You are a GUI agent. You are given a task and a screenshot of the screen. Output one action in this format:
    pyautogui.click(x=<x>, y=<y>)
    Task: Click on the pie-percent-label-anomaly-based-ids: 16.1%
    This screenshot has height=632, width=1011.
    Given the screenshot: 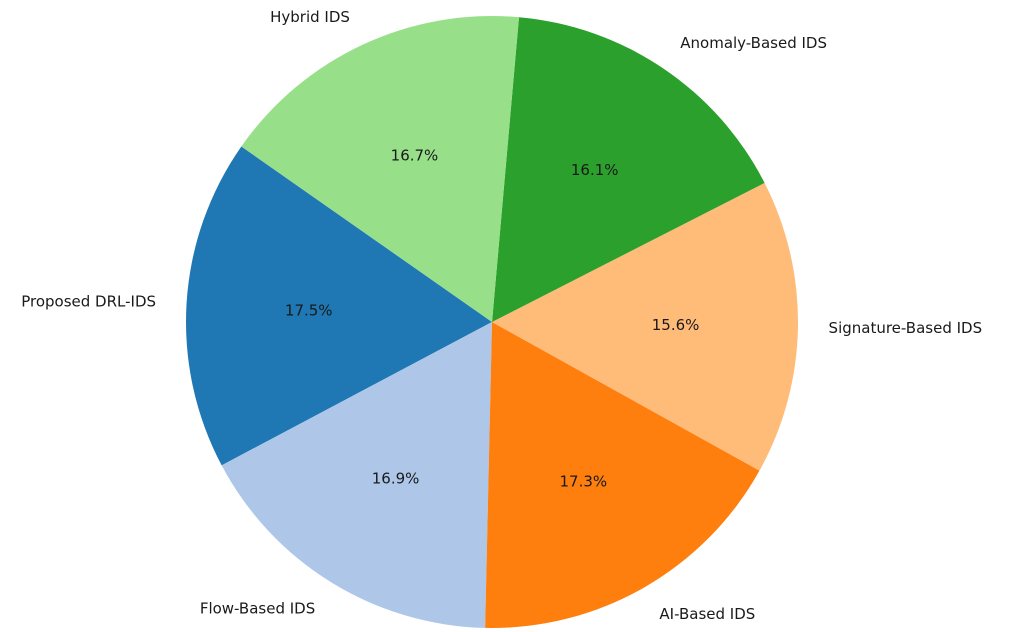 What is the action you would take?
    pyautogui.click(x=595, y=170)
    